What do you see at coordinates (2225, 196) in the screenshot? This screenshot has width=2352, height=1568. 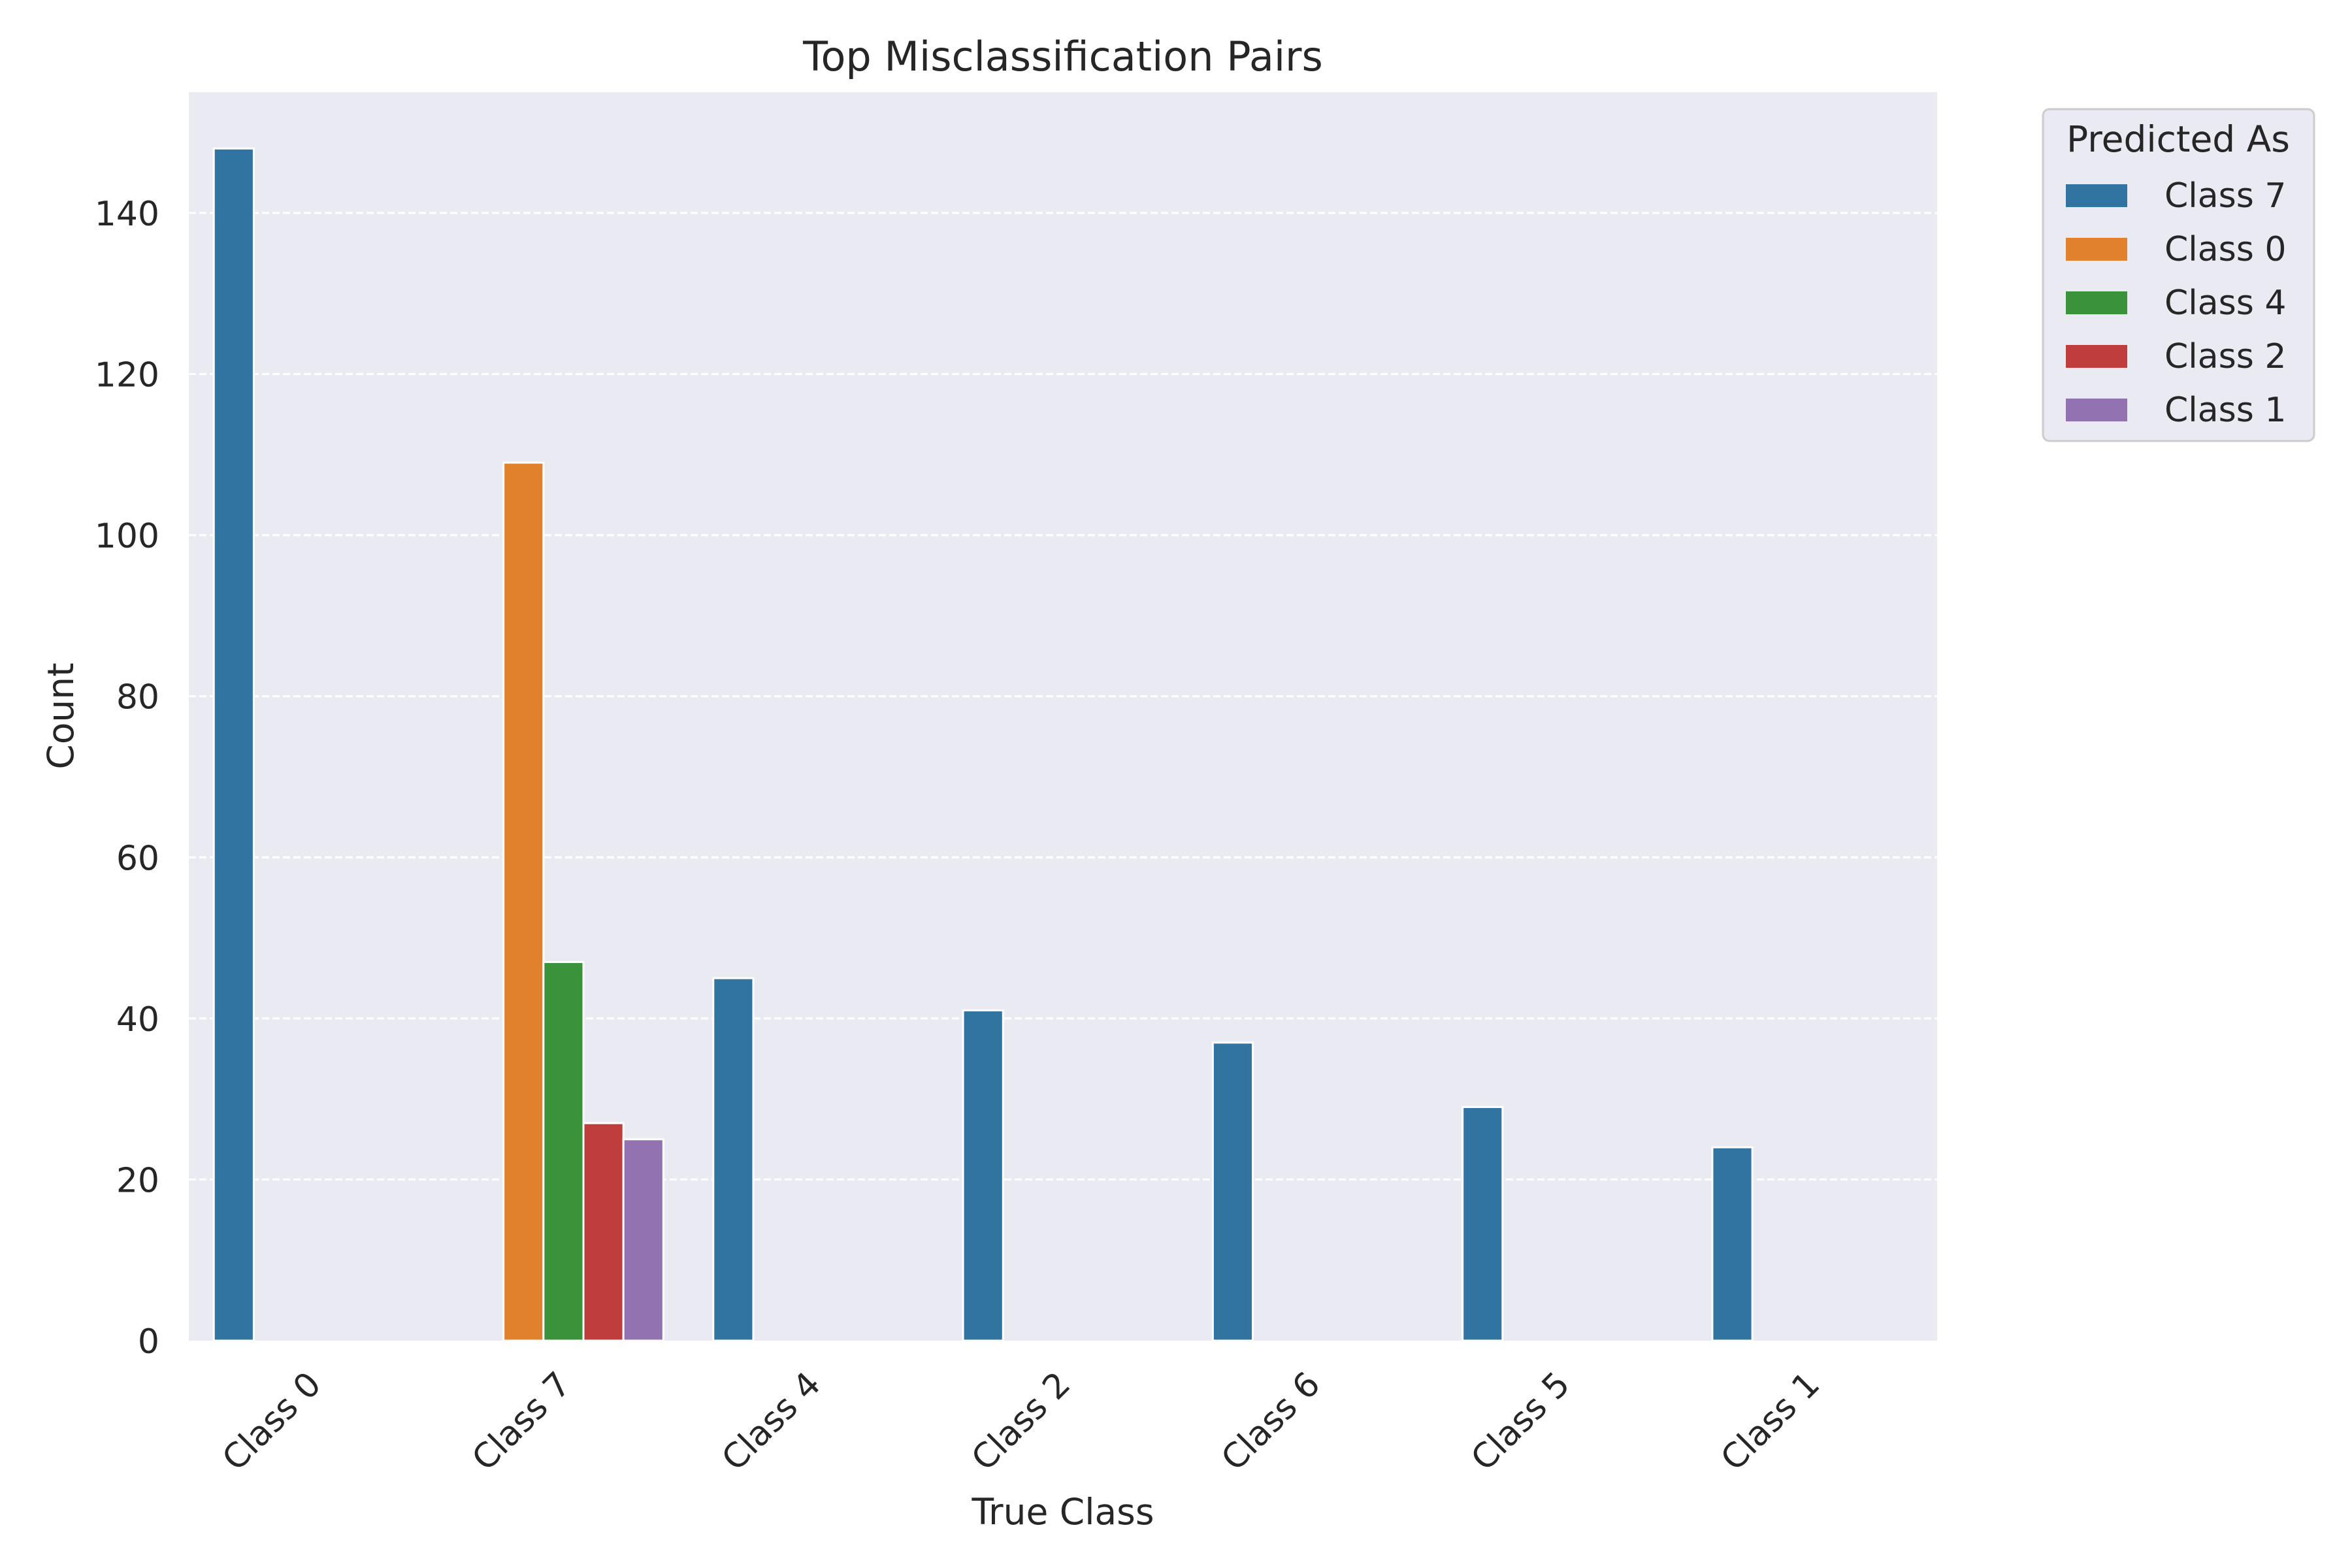 I see `legend-entry-label: Class 7` at bounding box center [2225, 196].